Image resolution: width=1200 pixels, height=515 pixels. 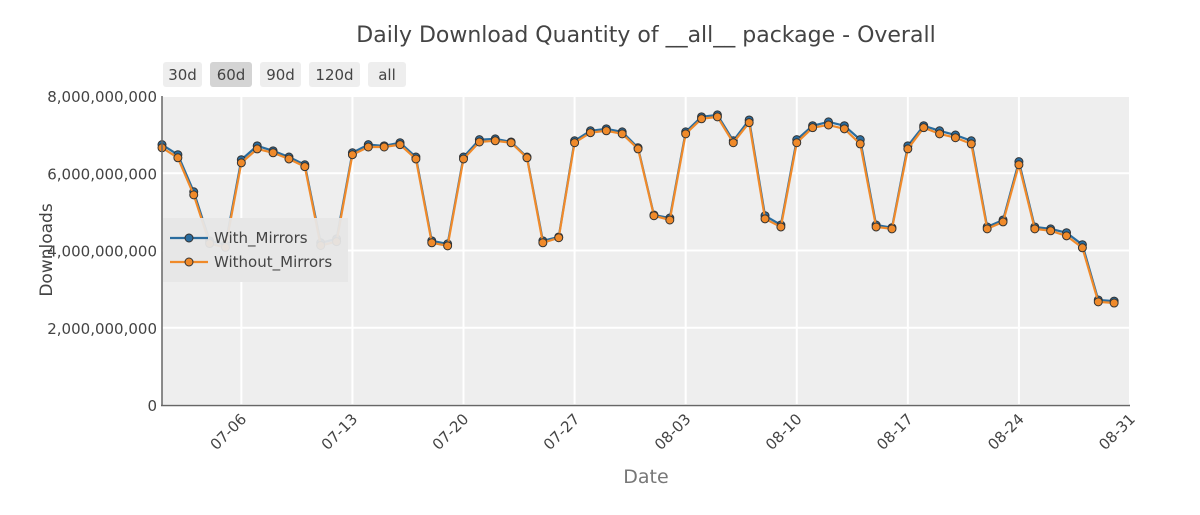 I want to click on range-button: 30d, so click(x=182, y=74).